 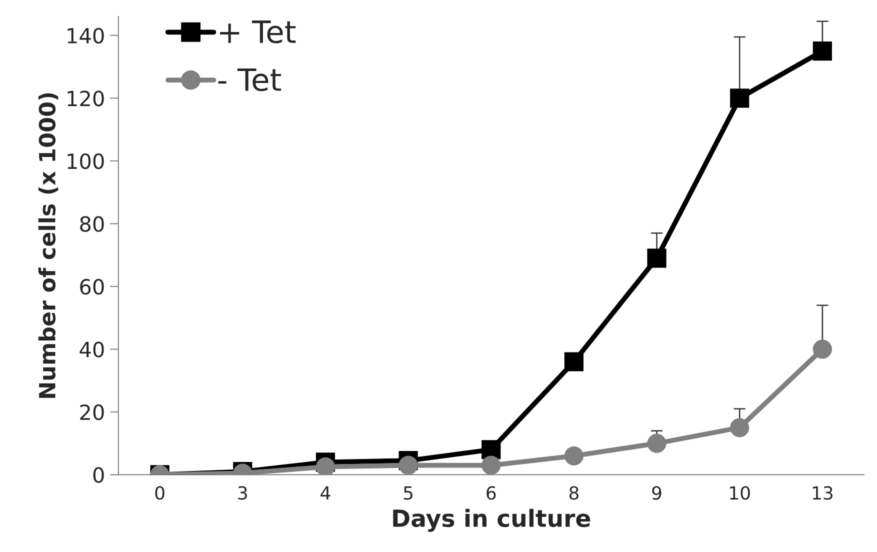 I want to click on x-tick-label: 9, so click(x=657, y=493).